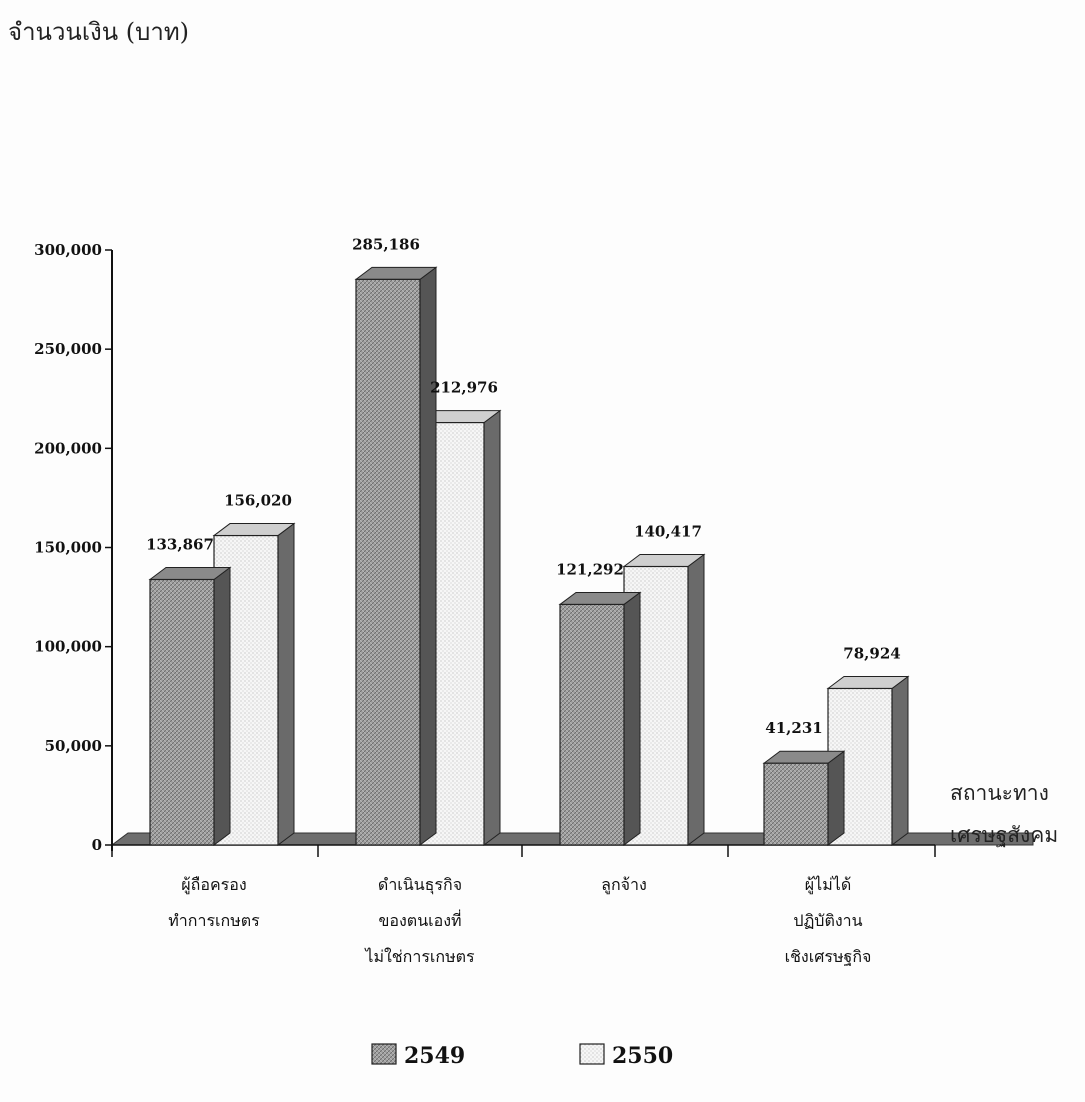 This screenshot has height=1102, width=1085. What do you see at coordinates (420, 885) in the screenshot?
I see `category-label: ดำเนินธุรกิจ` at bounding box center [420, 885].